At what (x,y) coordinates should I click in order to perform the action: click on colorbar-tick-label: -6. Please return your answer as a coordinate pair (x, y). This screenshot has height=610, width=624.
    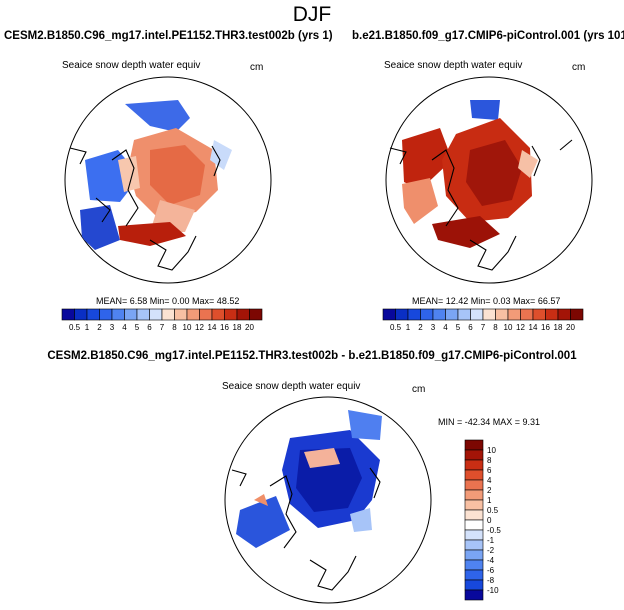
    Looking at the image, I should click on (491, 570).